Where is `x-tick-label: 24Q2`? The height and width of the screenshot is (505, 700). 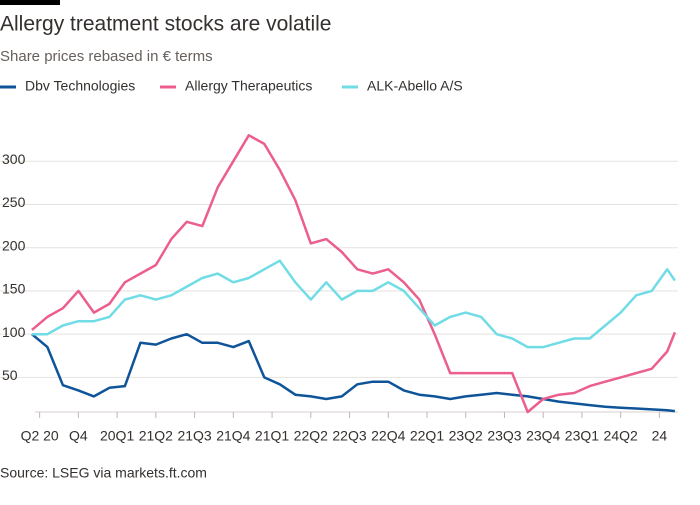
x-tick-label: 24Q2 is located at coordinates (621, 436).